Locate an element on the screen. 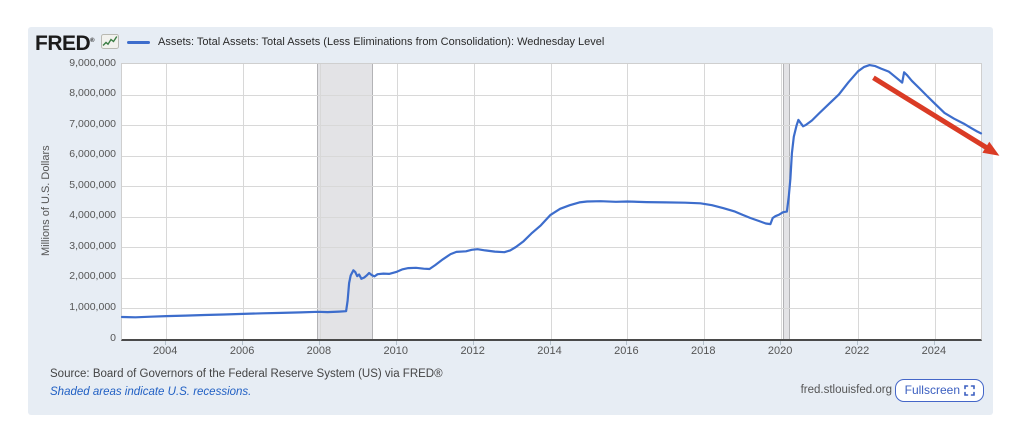 The image size is (1024, 442). y-tick-label: 7,000,000 is located at coordinates (92, 123).